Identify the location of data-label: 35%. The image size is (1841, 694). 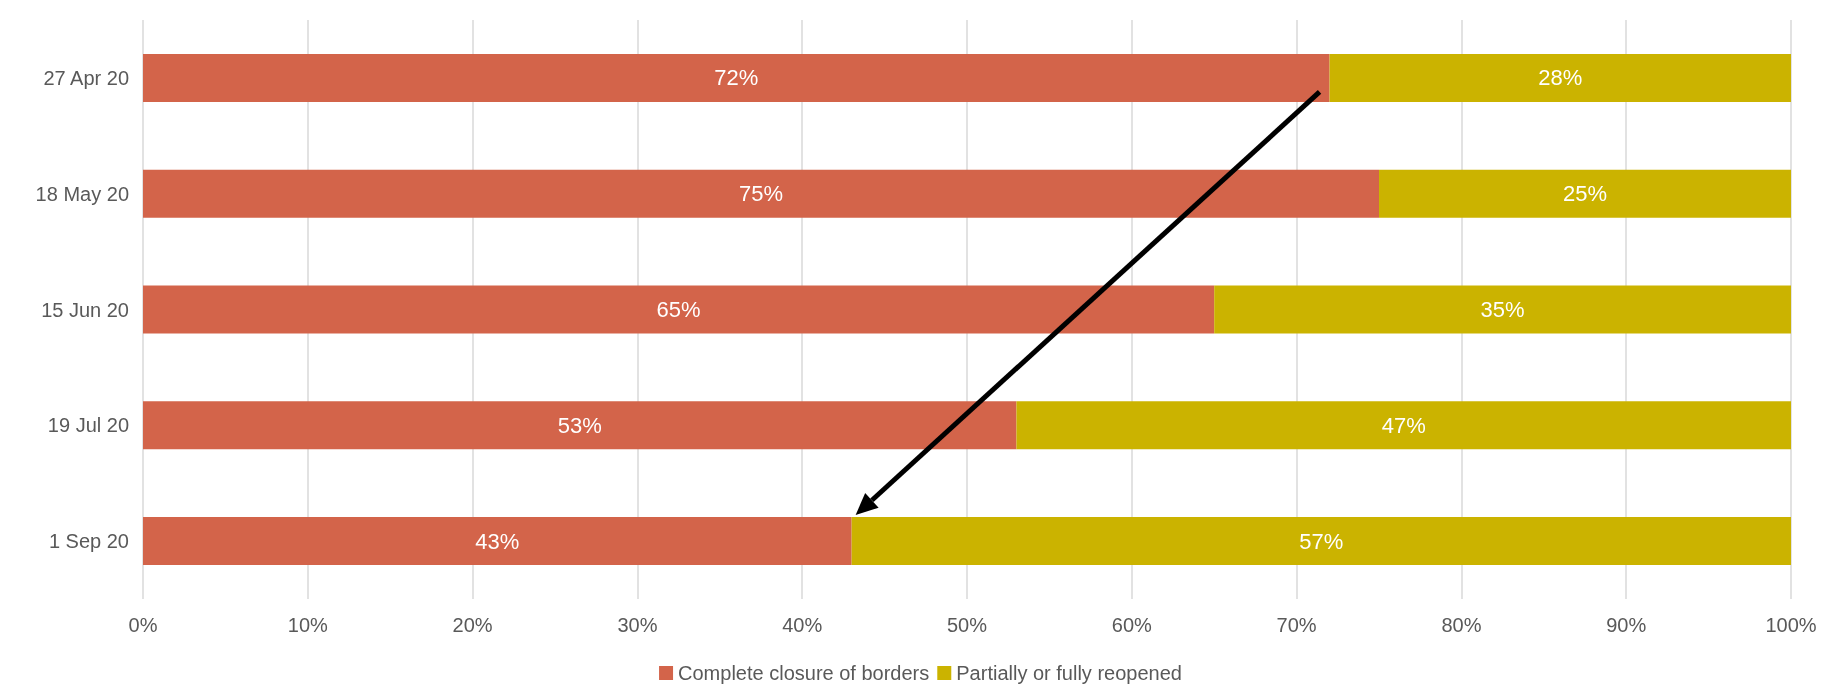
(1502, 309).